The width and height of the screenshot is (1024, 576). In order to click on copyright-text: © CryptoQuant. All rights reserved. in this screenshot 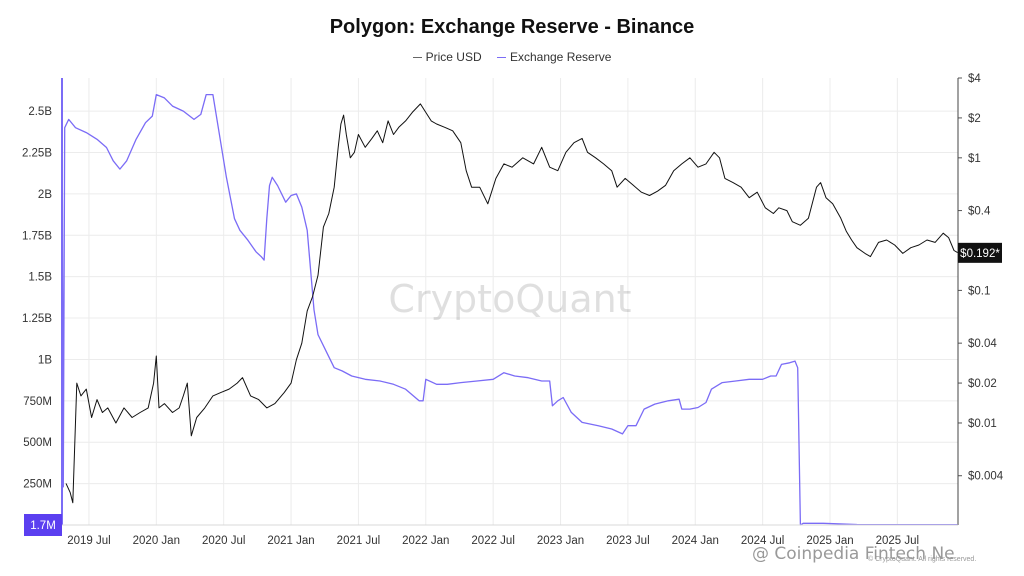, I will do `click(922, 559)`.